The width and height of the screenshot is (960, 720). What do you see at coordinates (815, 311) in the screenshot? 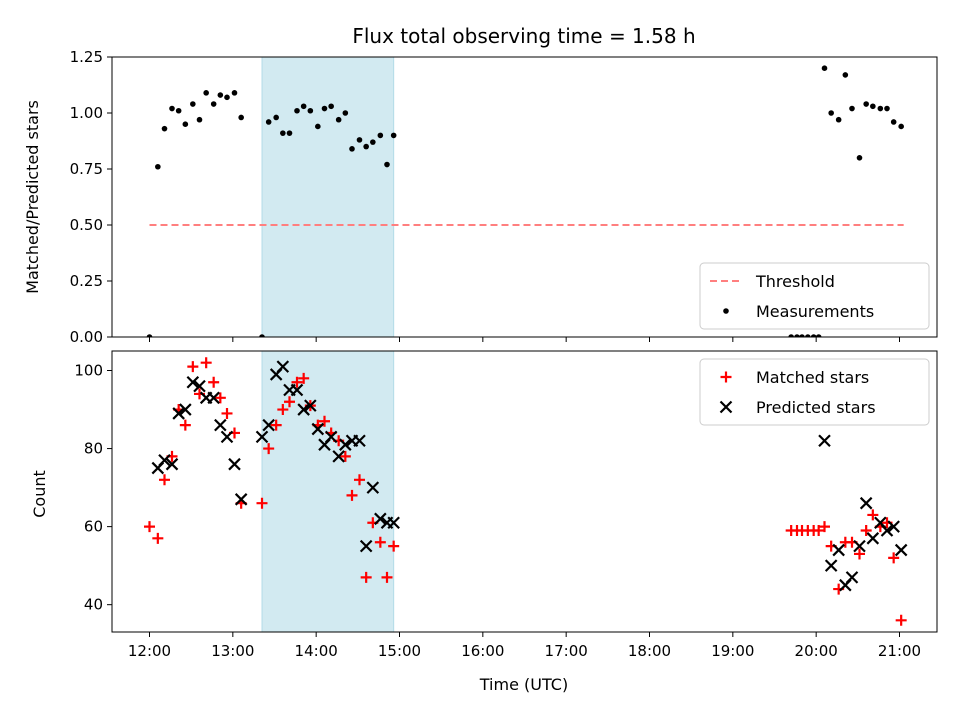
I see `legend-entry-label: Measurements` at bounding box center [815, 311].